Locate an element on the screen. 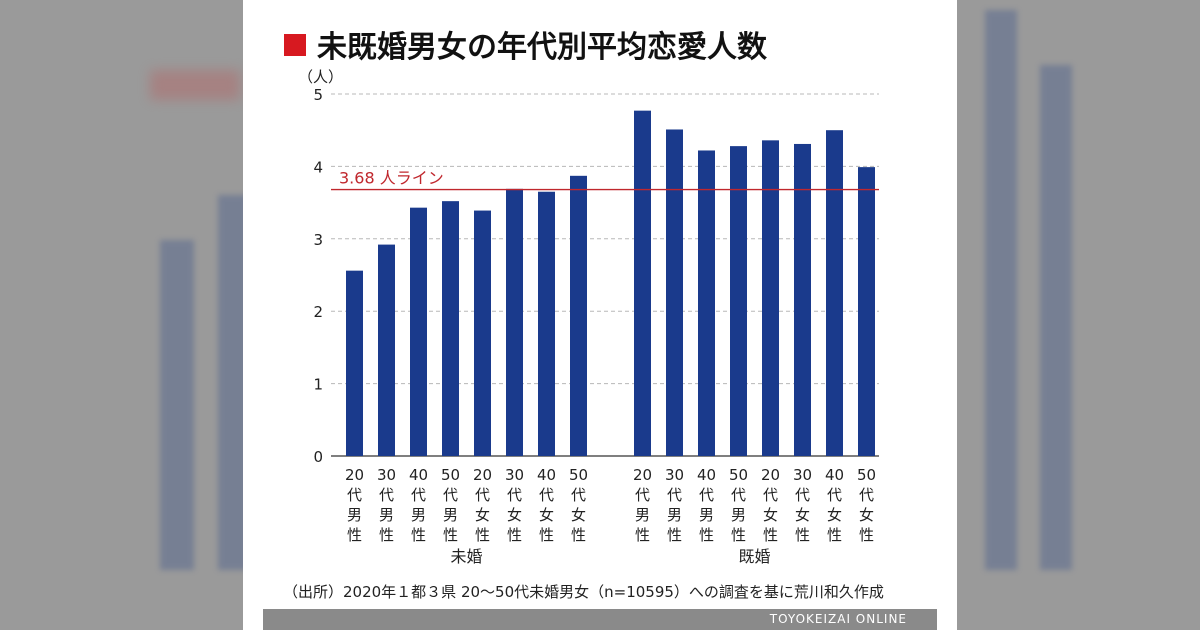 Image resolution: width=1200 pixels, height=630 pixels. y-tick-label: 1 is located at coordinates (318, 385).